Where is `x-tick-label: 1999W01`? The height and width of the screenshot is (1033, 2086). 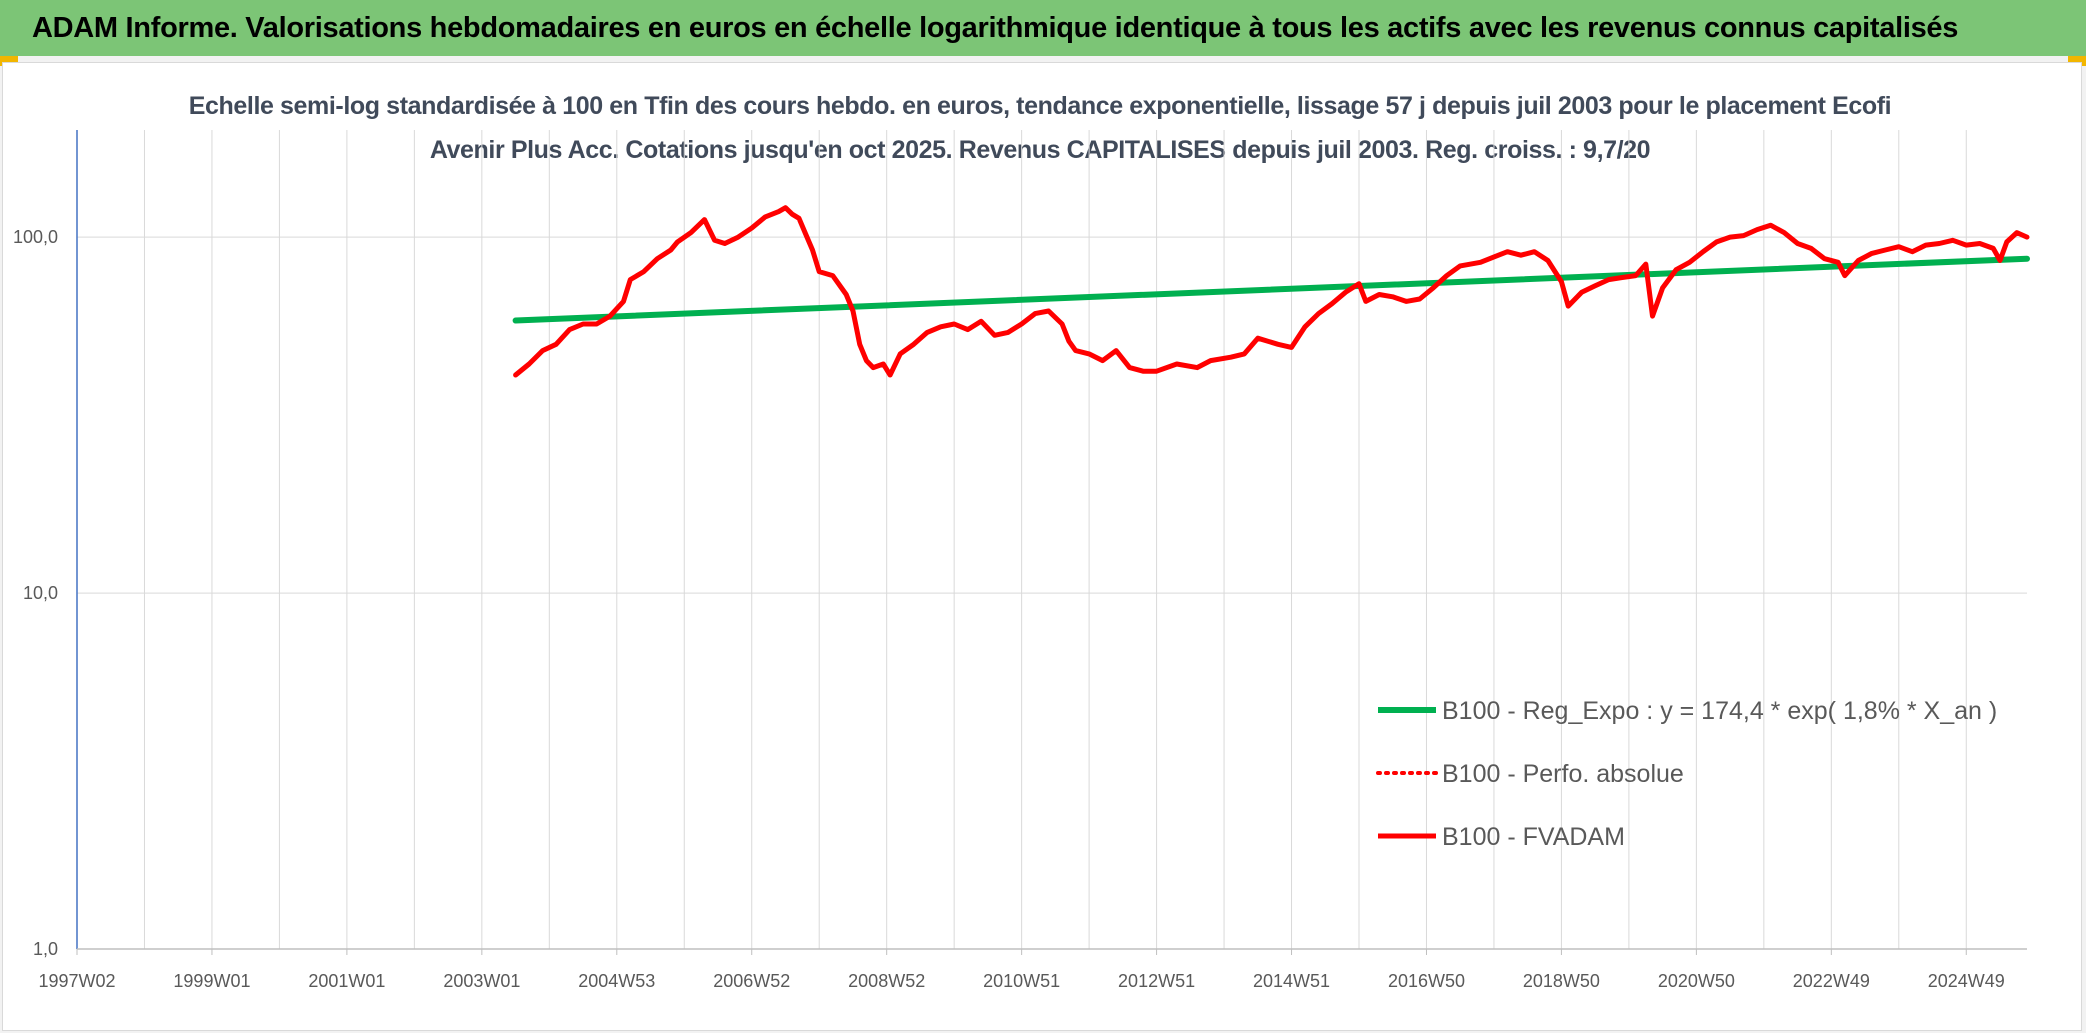 x-tick-label: 1999W01 is located at coordinates (211, 981).